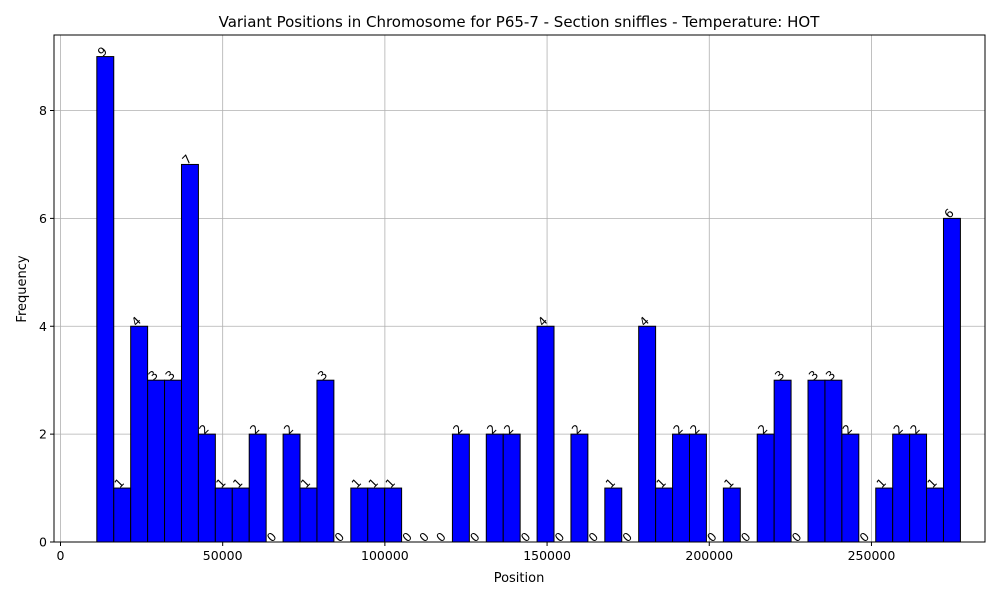 This screenshot has height=600, width=1000. I want to click on x-tick-label: 100000, so click(385, 555).